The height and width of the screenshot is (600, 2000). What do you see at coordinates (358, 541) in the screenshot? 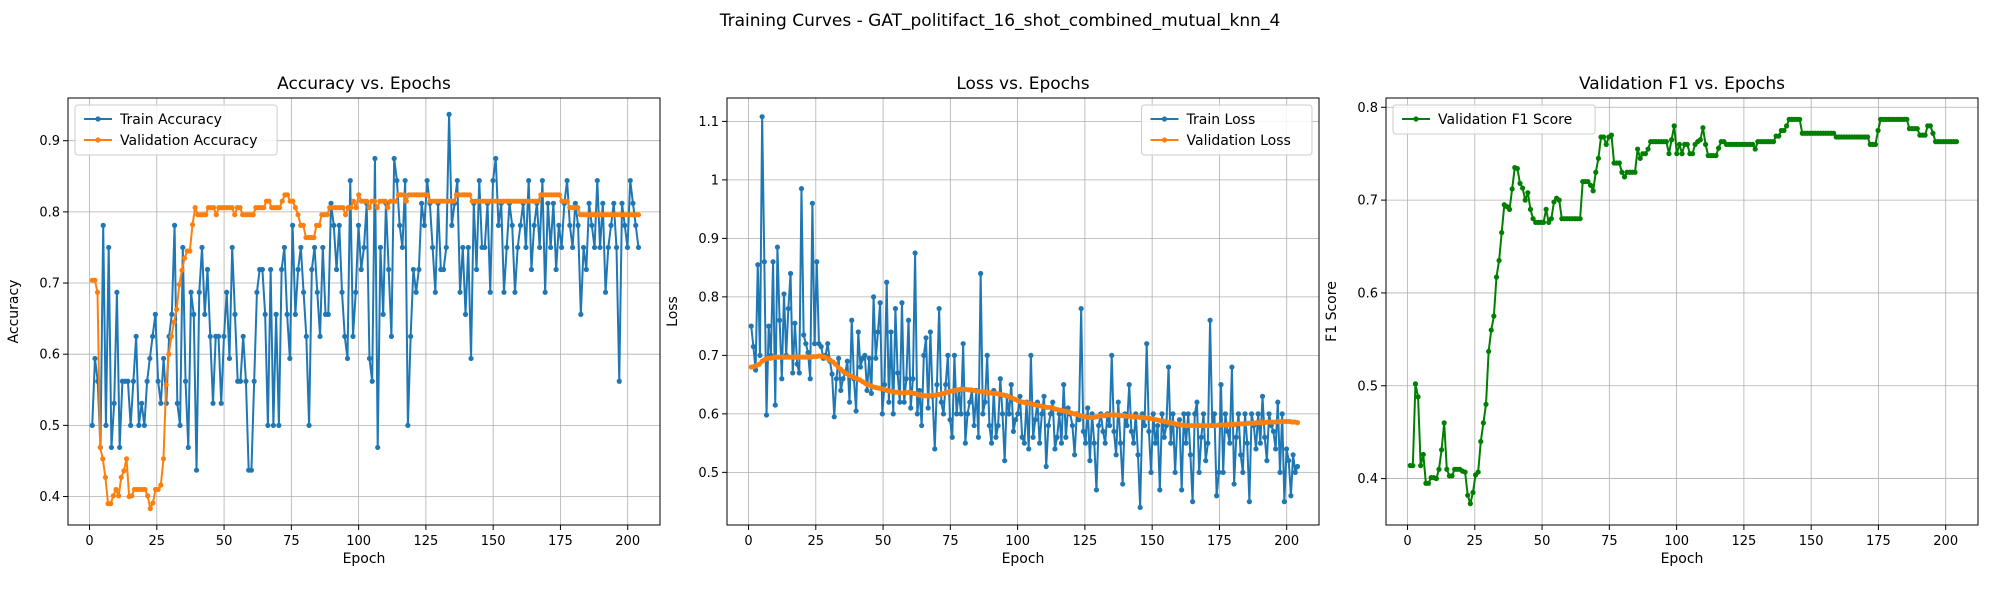
I see `x-tick-label: 100` at bounding box center [358, 541].